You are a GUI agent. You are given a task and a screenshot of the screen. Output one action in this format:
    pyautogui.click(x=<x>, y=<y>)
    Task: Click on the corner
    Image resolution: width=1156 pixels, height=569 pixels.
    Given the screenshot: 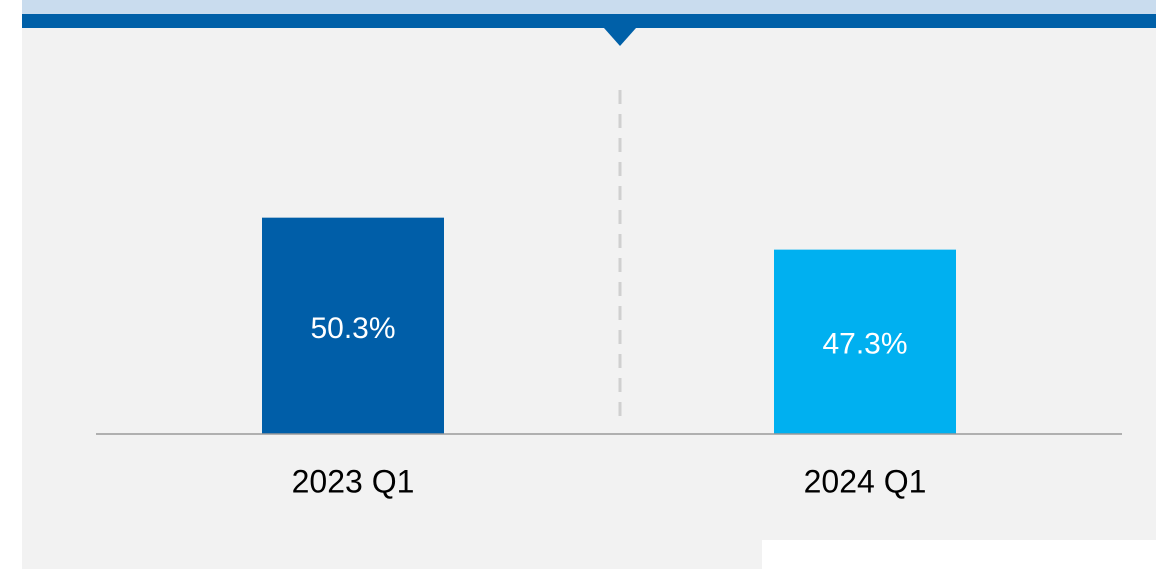 What is the action you would take?
    pyautogui.click(x=959, y=554)
    